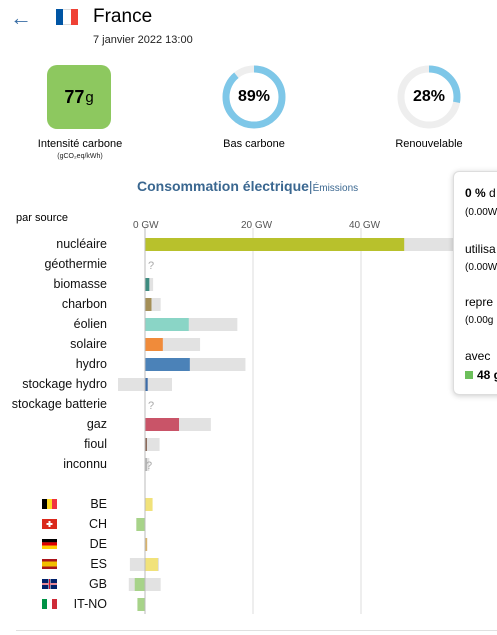 The image size is (497, 635). Describe the element at coordinates (335, 188) in the screenshot. I see `tab-emissions: Émissions` at that location.